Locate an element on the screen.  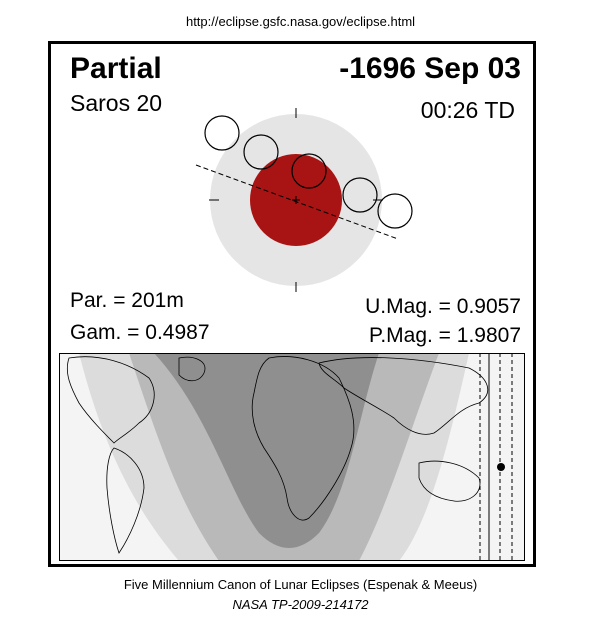
penumbral-magnitude: P.Mag. = 1.9807 is located at coordinates (445, 335).